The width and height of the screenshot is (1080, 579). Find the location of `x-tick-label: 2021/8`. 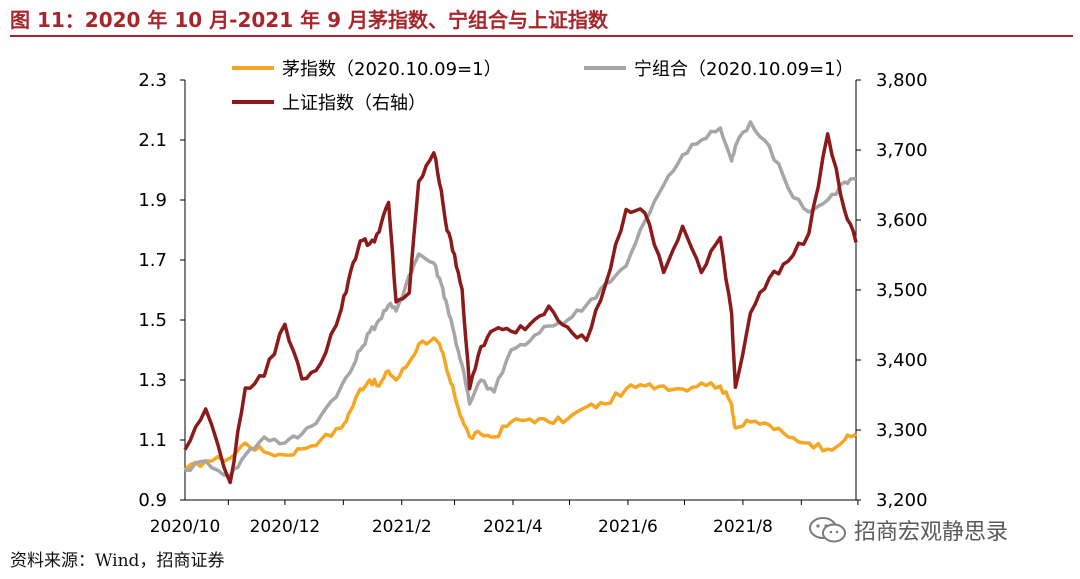

x-tick-label: 2021/8 is located at coordinates (743, 527).